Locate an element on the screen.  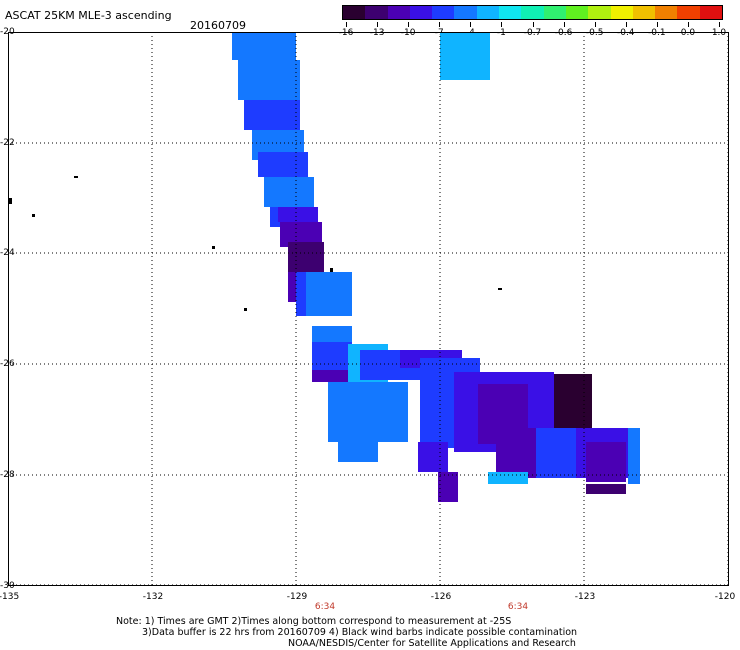
time-label-2: 6:34 is located at coordinates (518, 607).